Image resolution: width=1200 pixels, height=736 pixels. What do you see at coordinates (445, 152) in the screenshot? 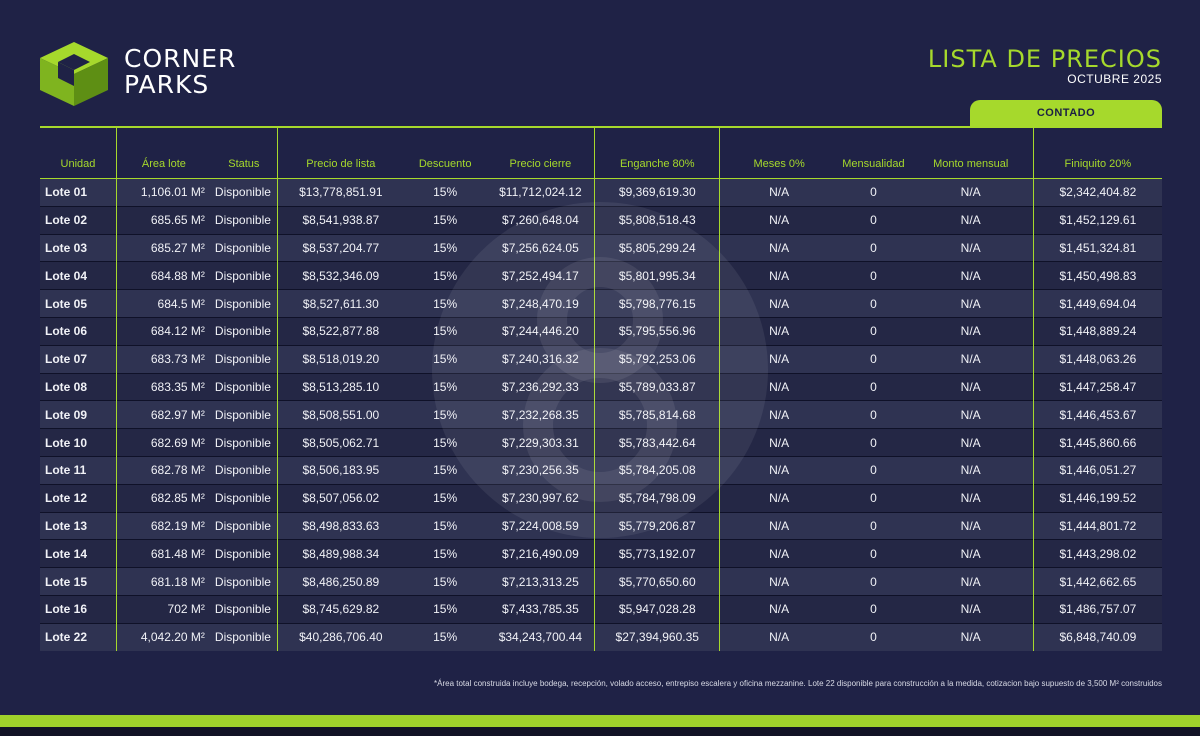
I see `column-header-descuento: Descuento` at bounding box center [445, 152].